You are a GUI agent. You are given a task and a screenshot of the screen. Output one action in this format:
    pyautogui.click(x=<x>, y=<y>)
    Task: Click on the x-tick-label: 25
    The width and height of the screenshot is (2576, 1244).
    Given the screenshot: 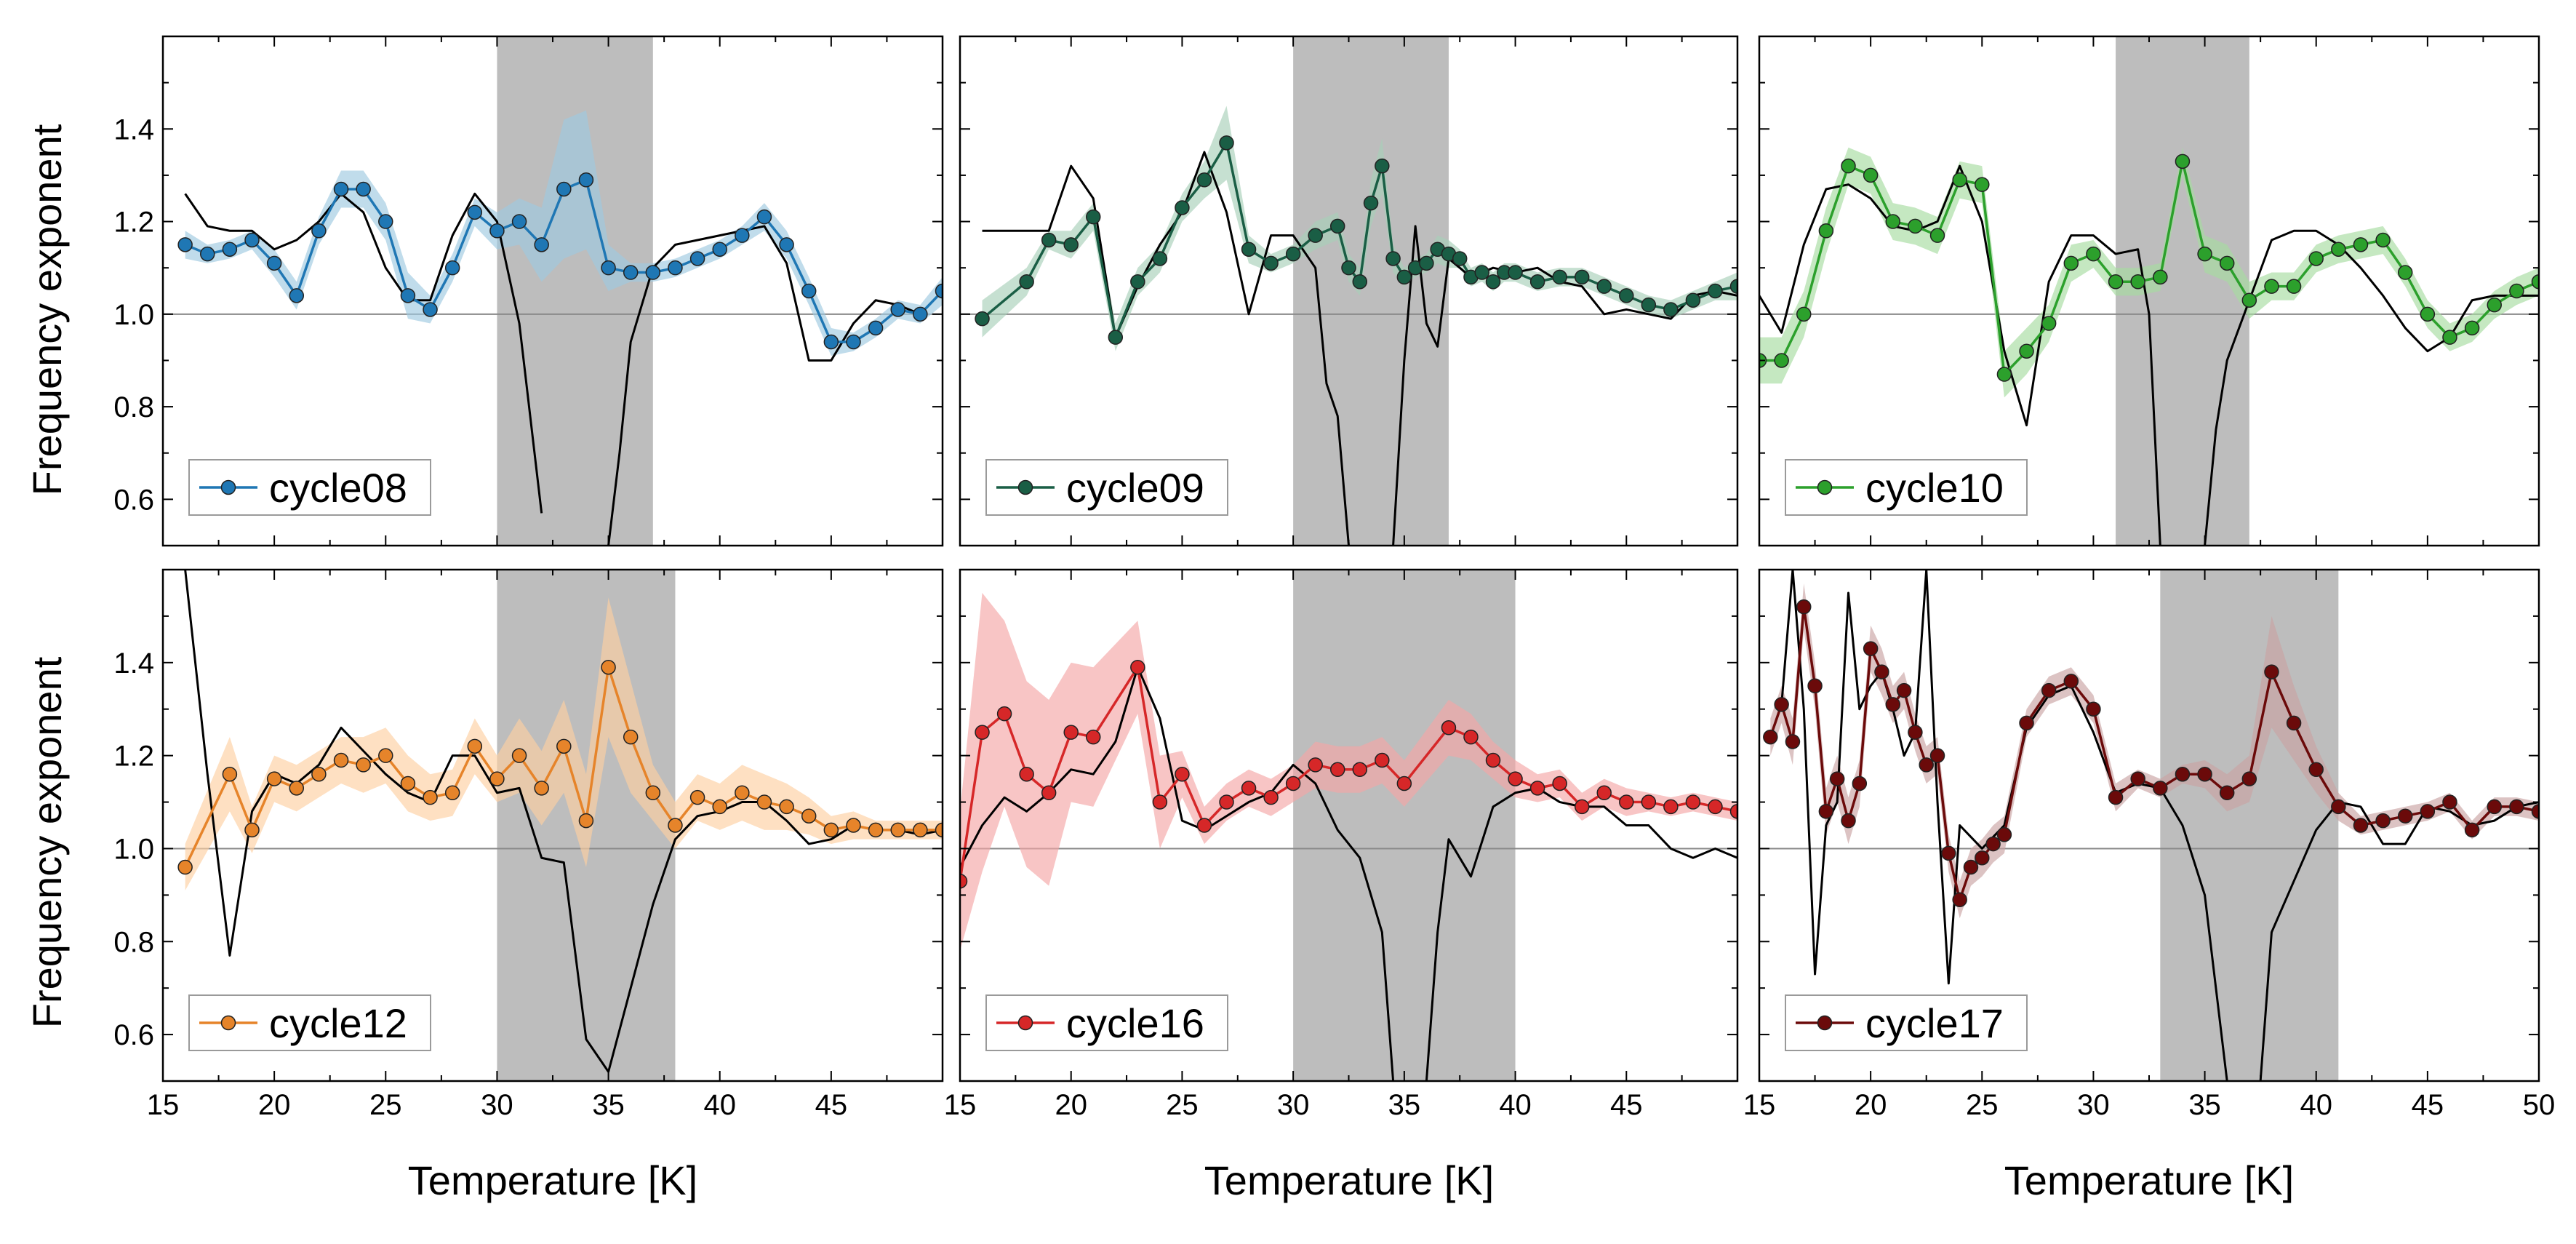 What is the action you would take?
    pyautogui.click(x=1182, y=1105)
    